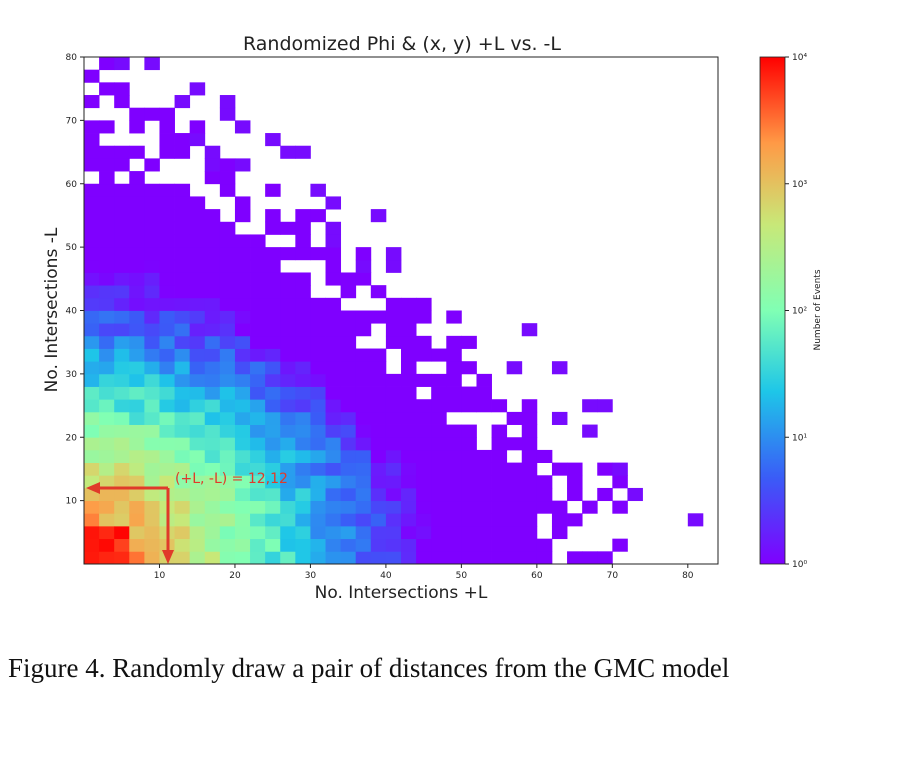 This screenshot has width=904, height=760. I want to click on colorbar-ticks: 10⁰ 10¹ 10² 10³ 10⁴, so click(796, 311).